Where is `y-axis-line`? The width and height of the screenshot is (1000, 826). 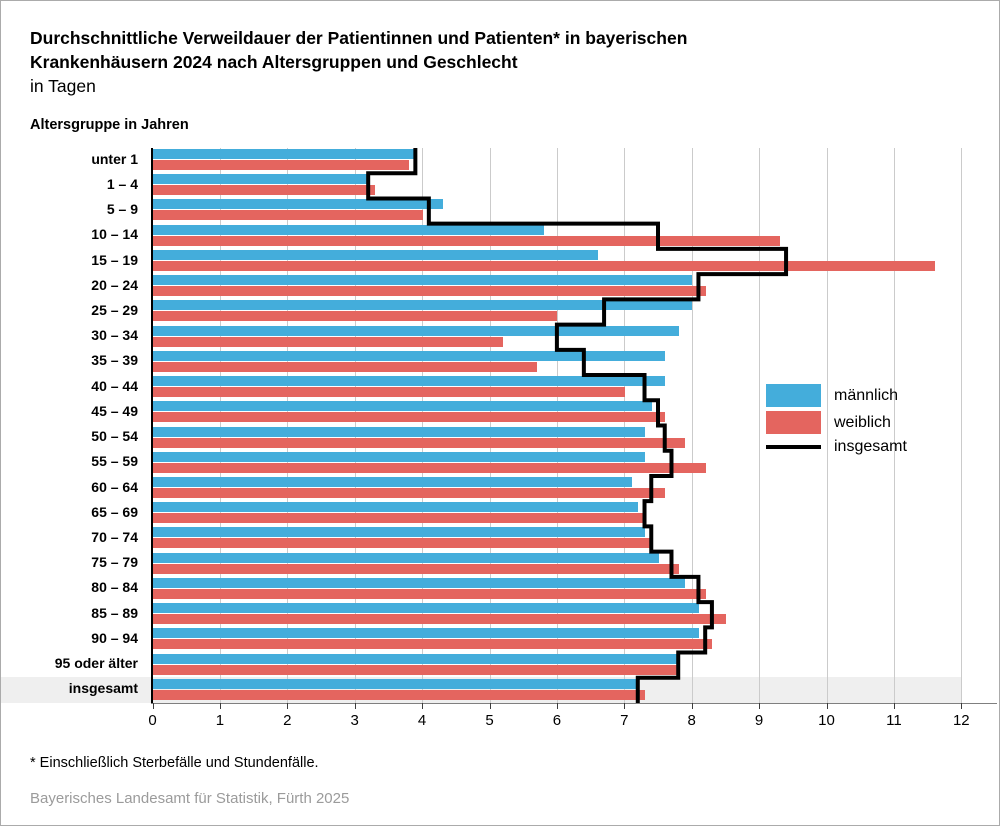
y-axis-line is located at coordinates (152, 425).